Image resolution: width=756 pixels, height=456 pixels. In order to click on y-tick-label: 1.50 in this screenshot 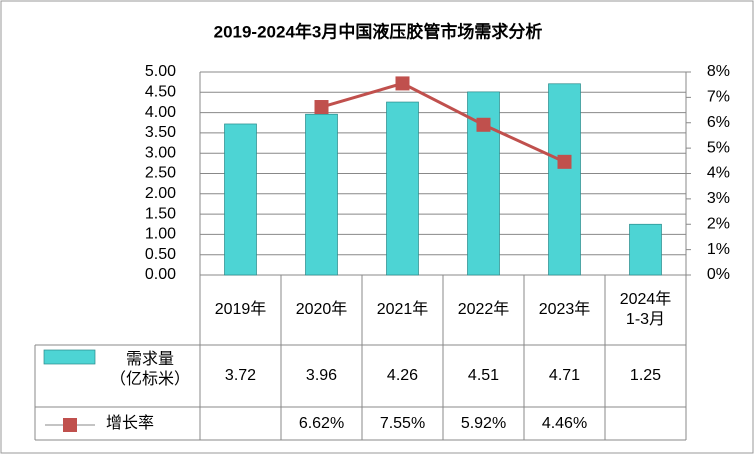, I will do `click(160, 213)`.